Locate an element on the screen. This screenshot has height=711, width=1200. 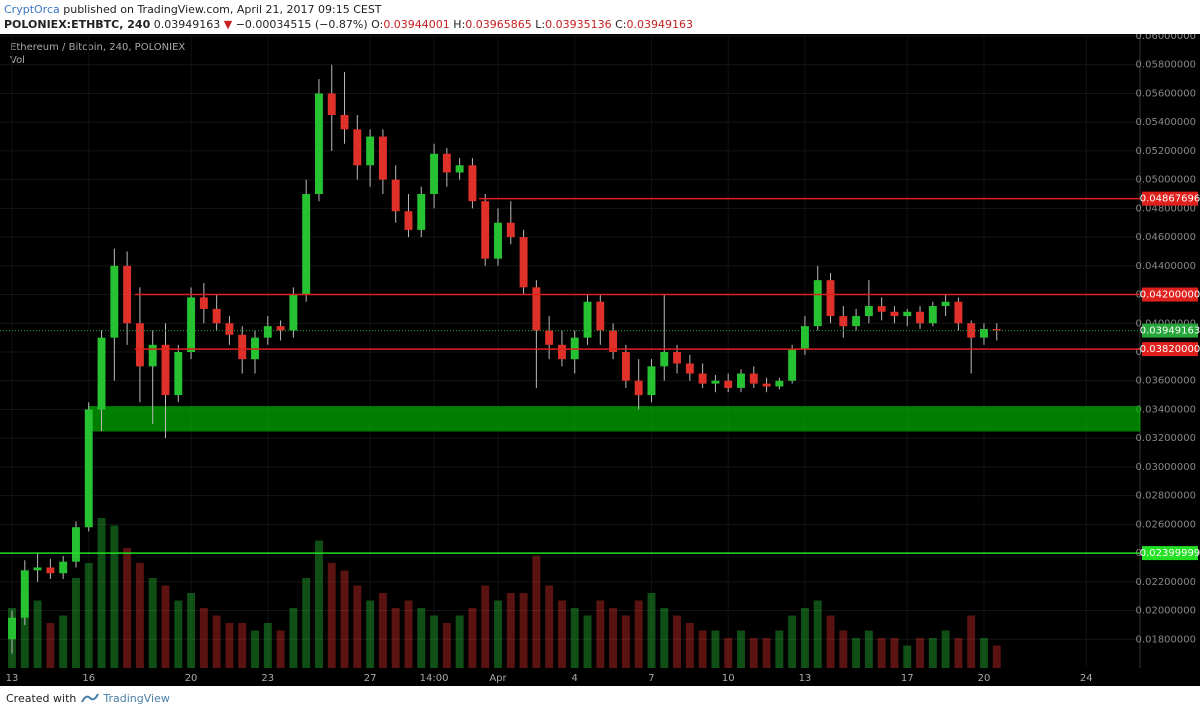
last-price-label: 0.03949163 is located at coordinates (1170, 331).